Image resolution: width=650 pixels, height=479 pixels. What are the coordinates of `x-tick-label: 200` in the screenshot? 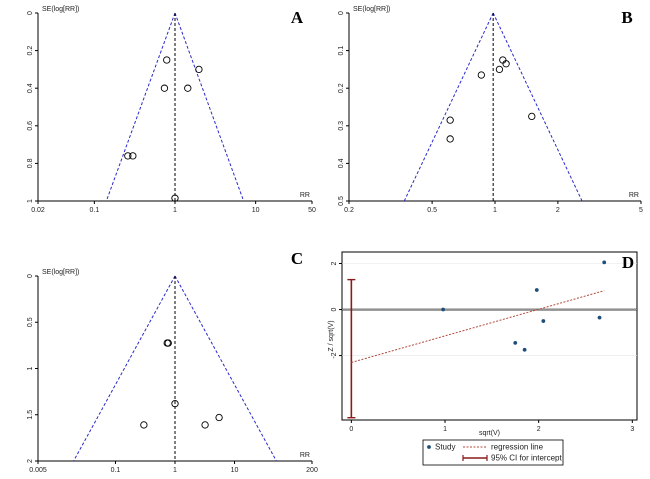 It's located at (312, 470).